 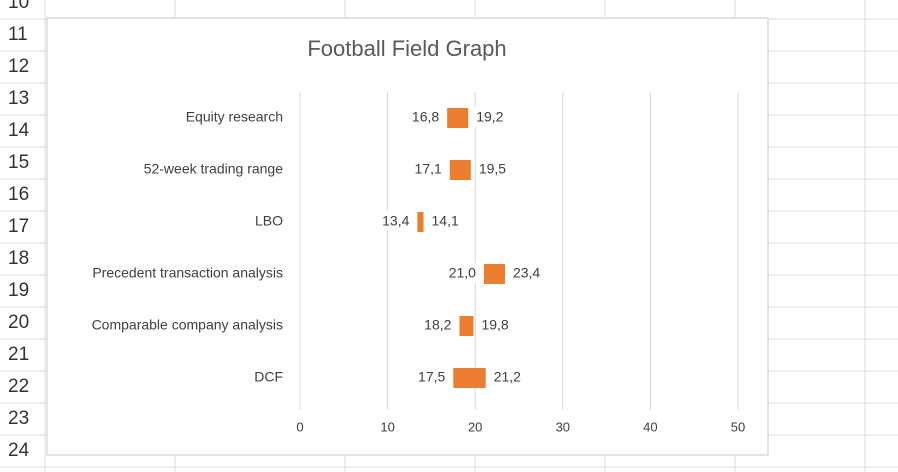 I want to click on row-number: 15, so click(x=18, y=162).